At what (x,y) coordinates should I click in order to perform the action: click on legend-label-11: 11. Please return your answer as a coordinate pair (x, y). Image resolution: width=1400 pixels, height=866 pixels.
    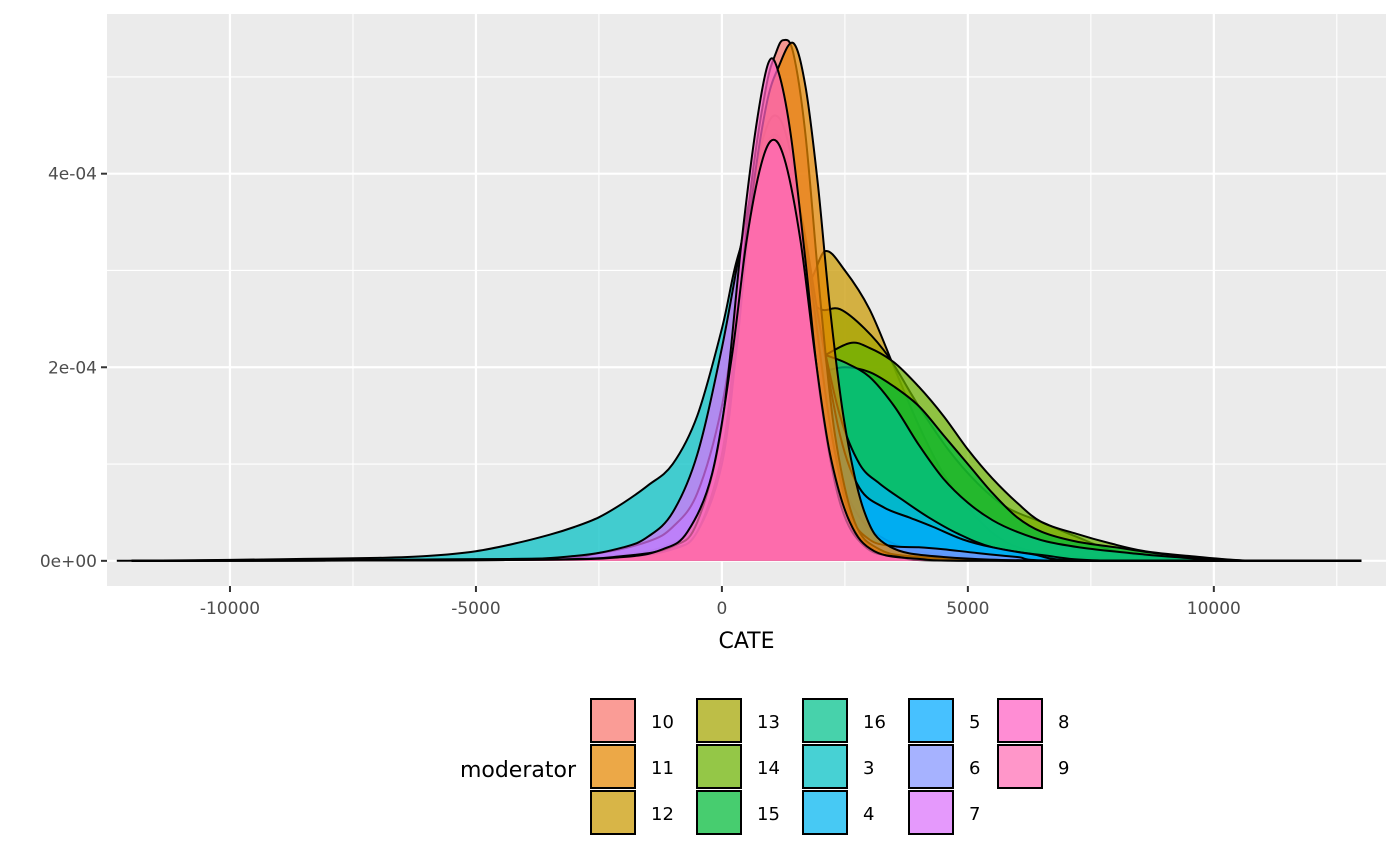
    Looking at the image, I should click on (662, 768).